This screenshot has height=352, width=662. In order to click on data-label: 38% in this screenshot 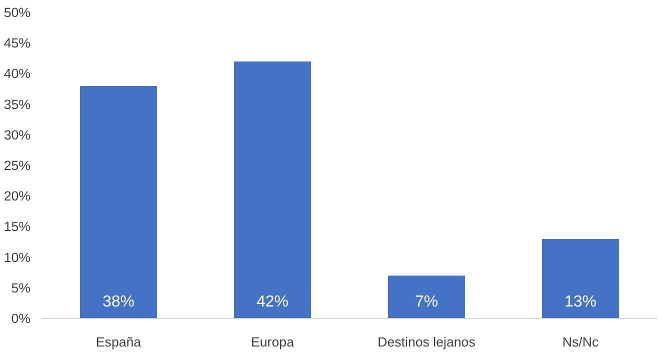, I will do `click(118, 302)`.